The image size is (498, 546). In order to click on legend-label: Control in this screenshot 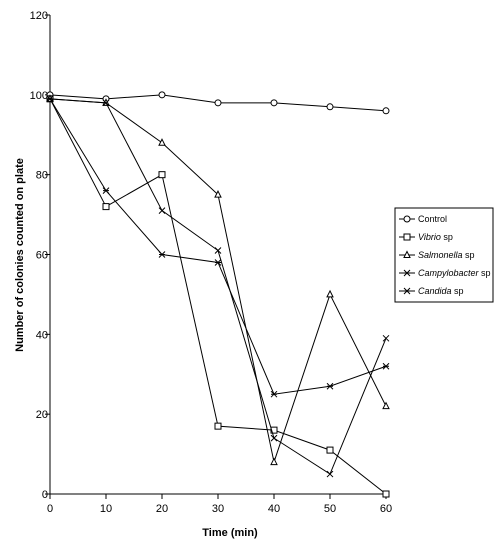, I will do `click(432, 219)`.